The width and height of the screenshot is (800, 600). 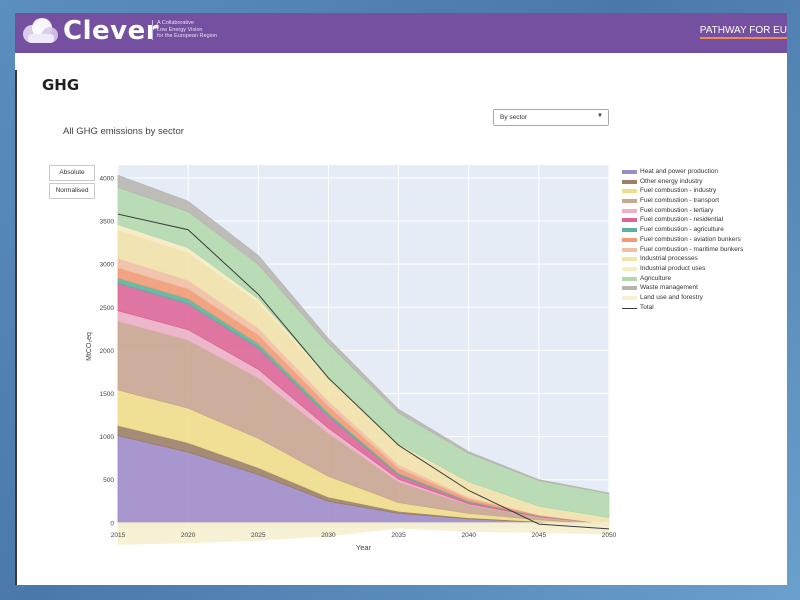 What do you see at coordinates (16, 327) in the screenshot?
I see `left-divider` at bounding box center [16, 327].